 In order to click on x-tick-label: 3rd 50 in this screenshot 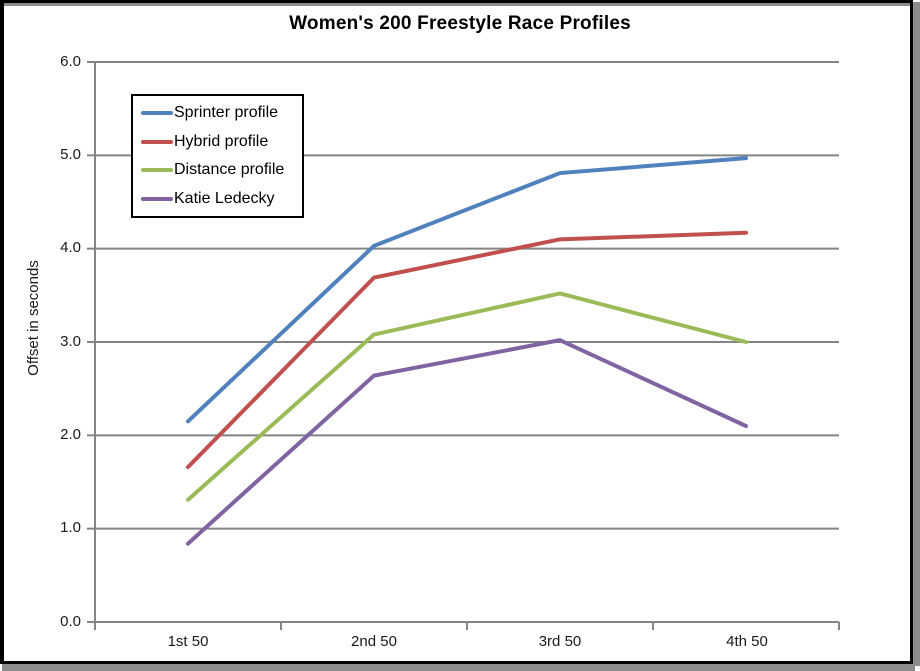, I will do `click(560, 641)`.